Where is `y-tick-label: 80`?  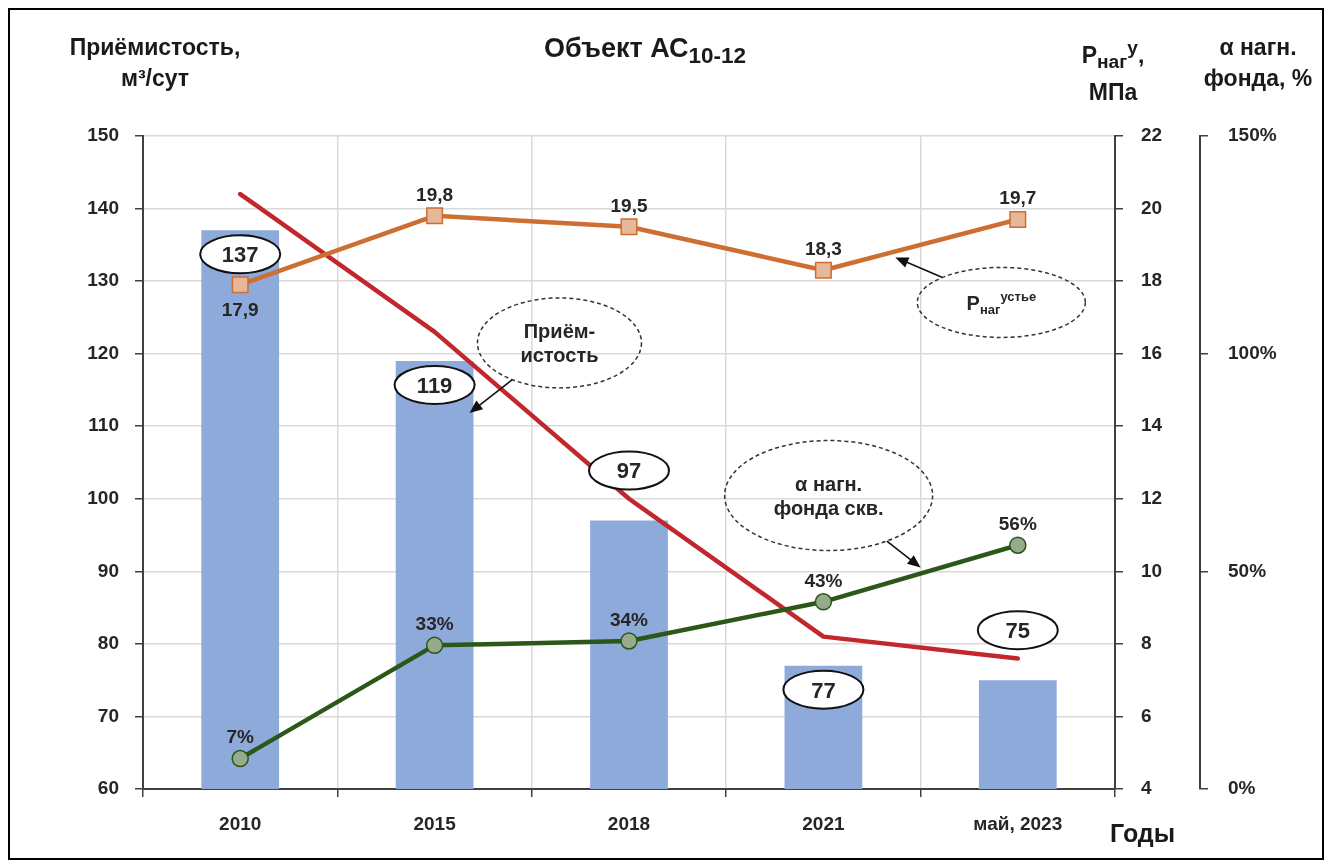
y-tick-label: 80 is located at coordinates (108, 643).